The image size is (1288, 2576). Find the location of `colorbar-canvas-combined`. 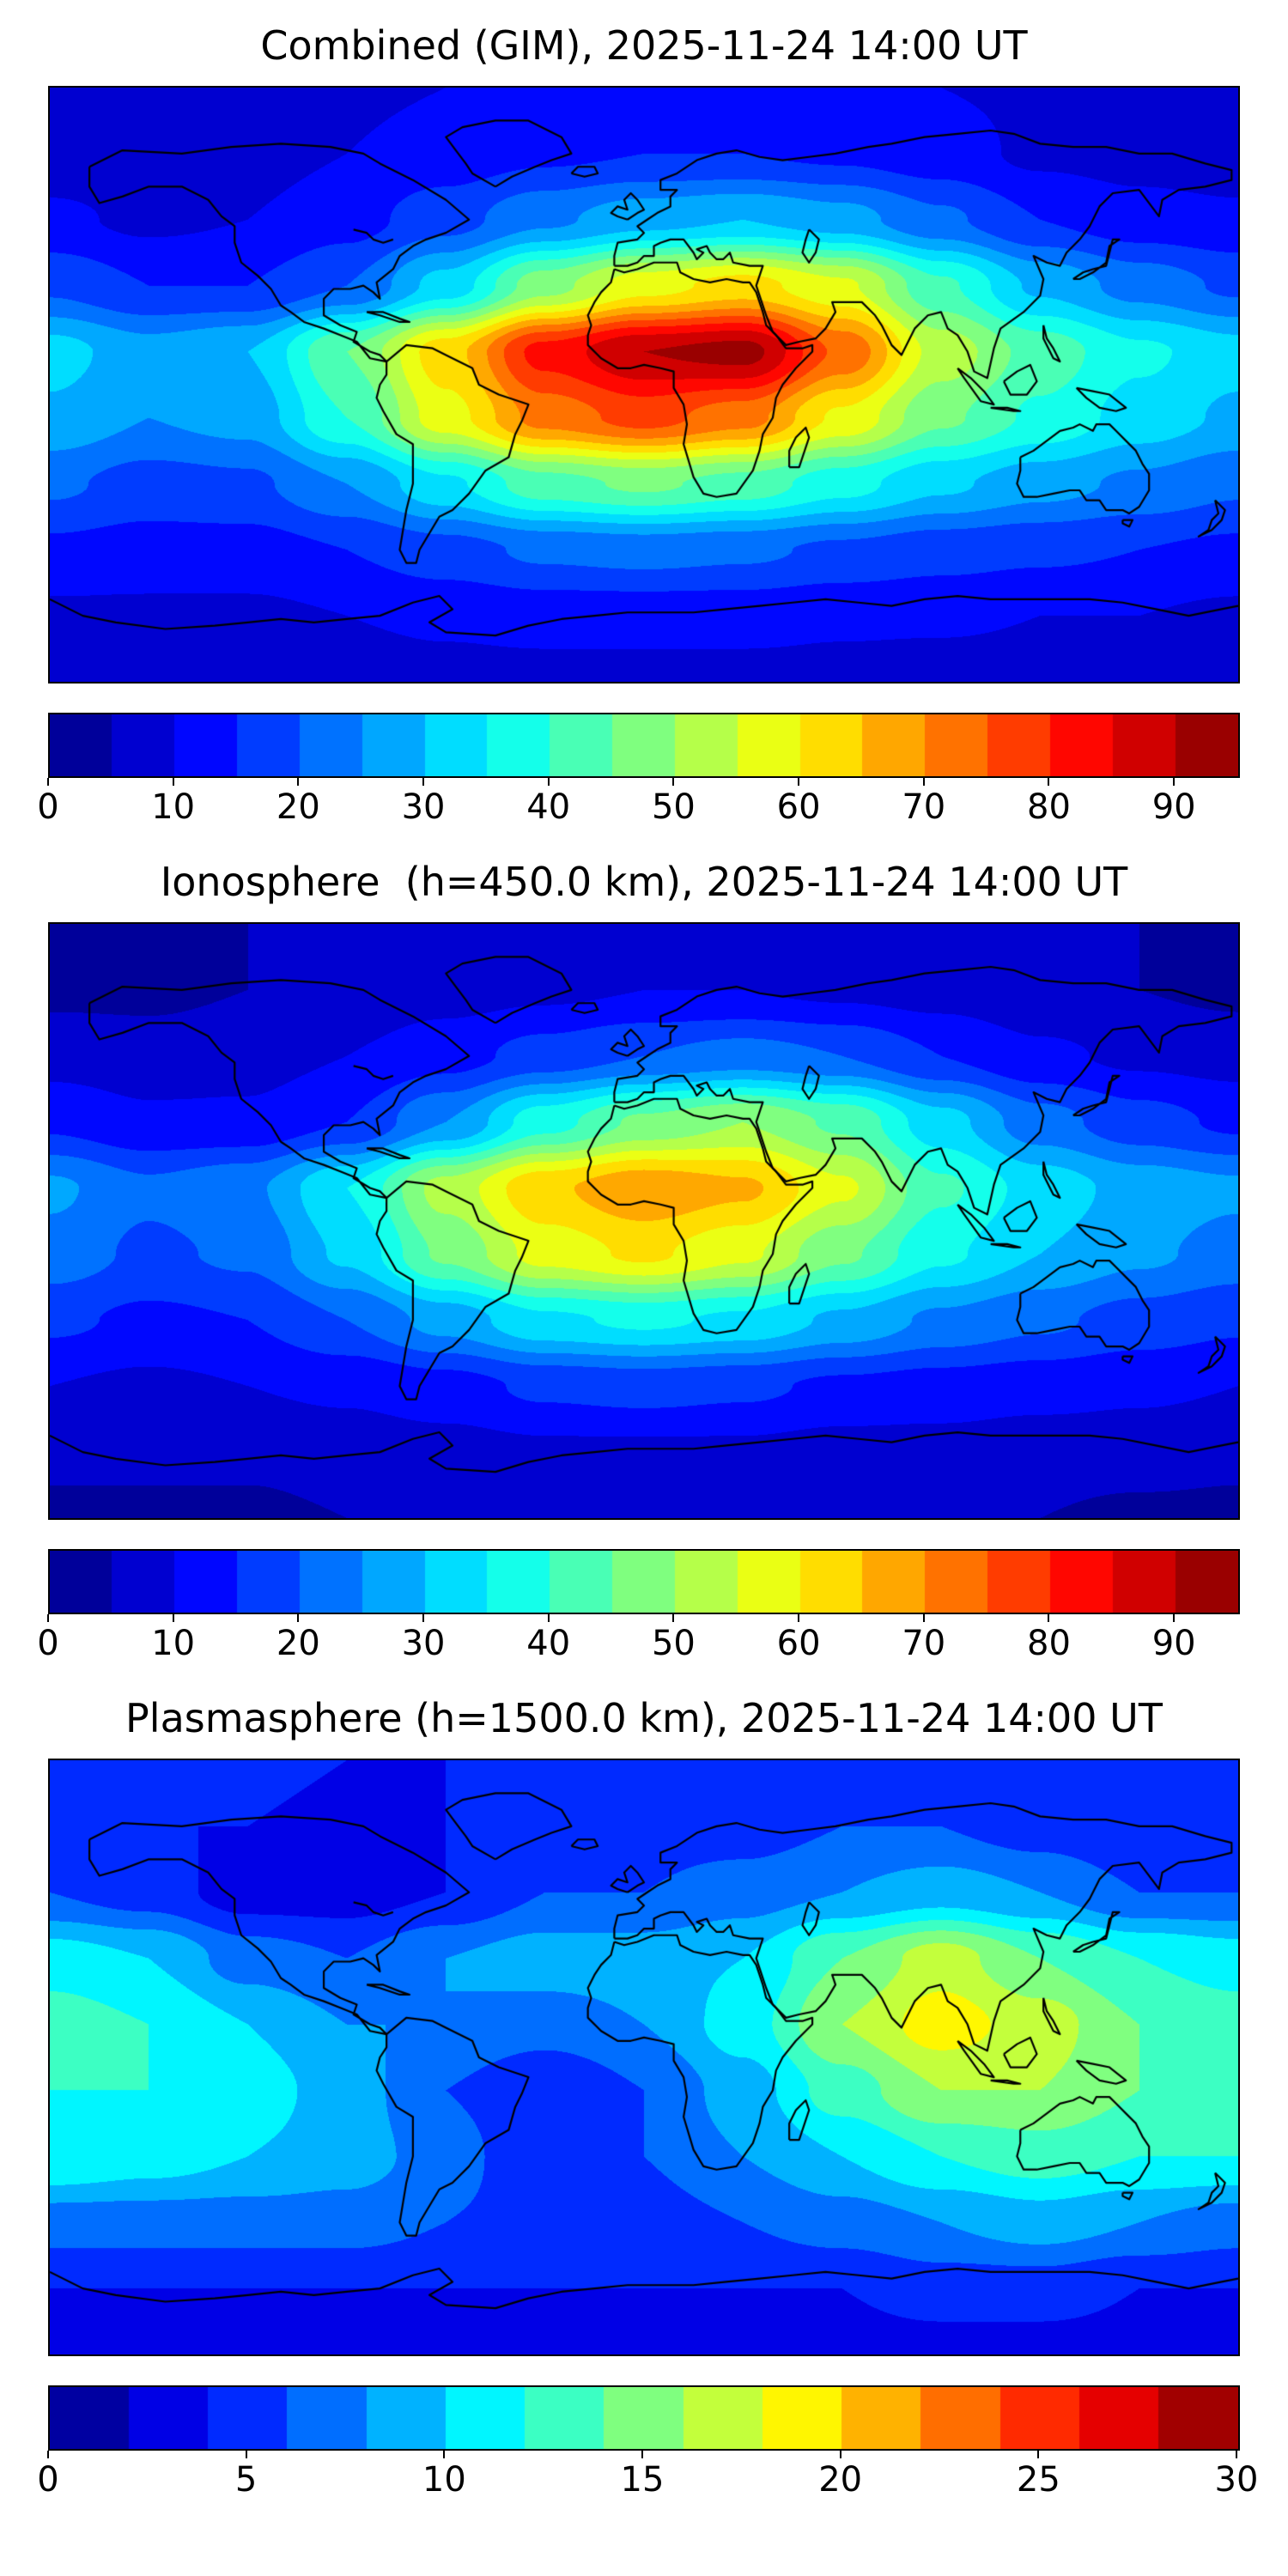

colorbar-canvas-combined is located at coordinates (644, 745).